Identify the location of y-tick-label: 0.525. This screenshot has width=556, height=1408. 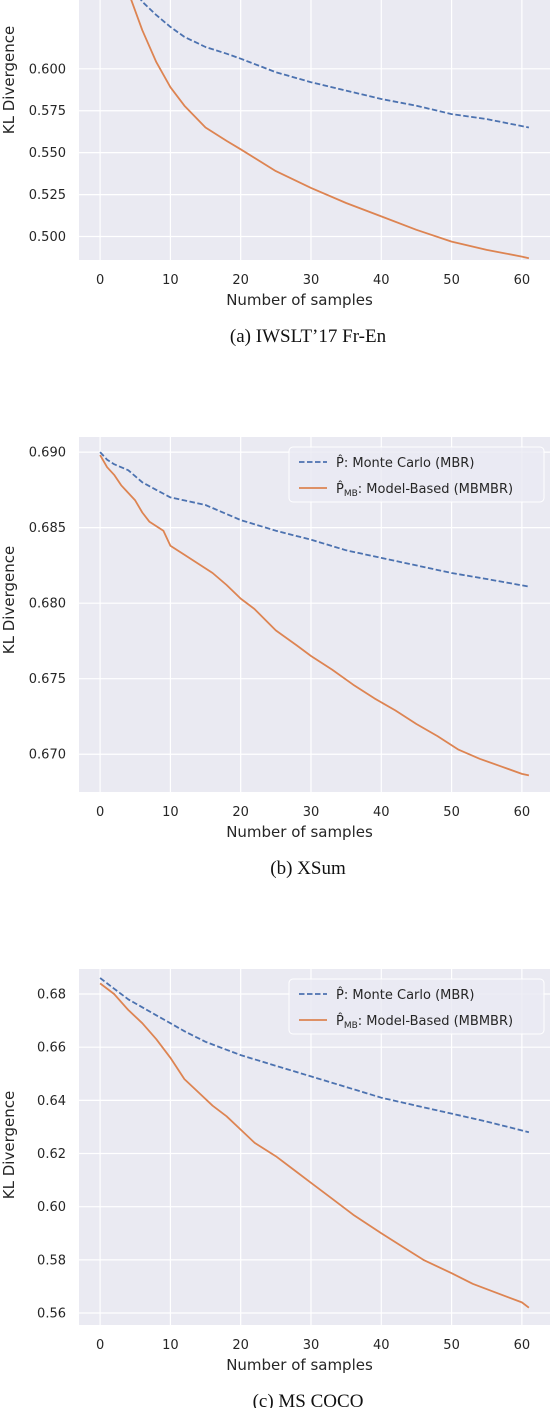
(47, 195).